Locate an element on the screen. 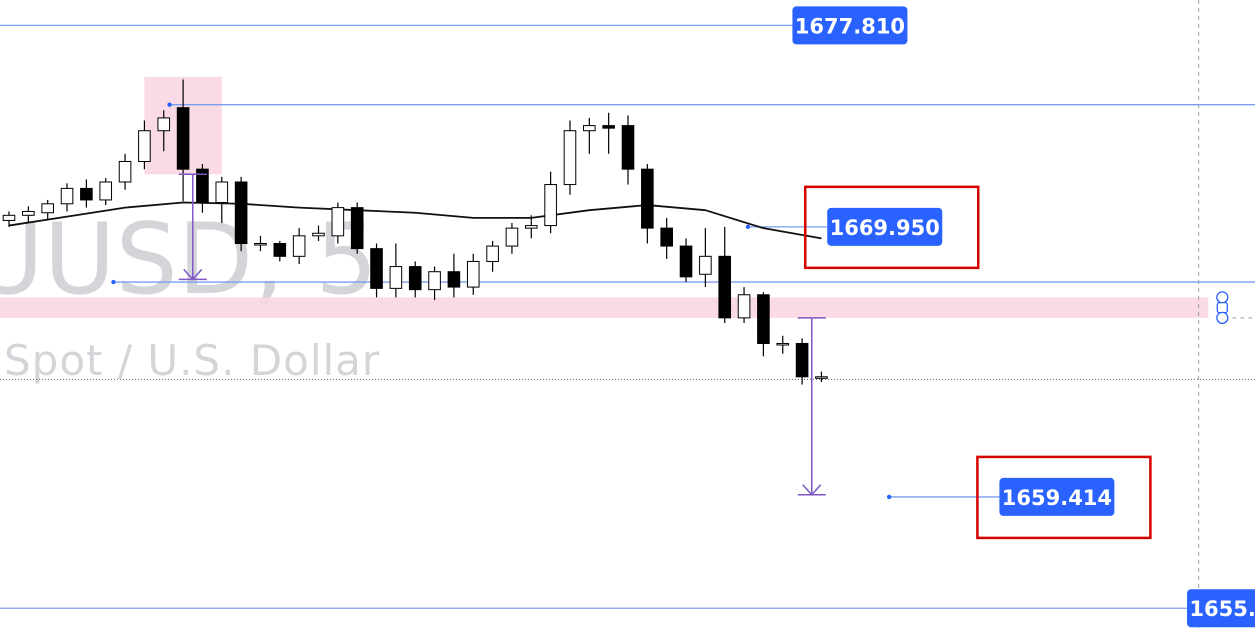  price-label-text: 1669.950 is located at coordinates (885, 228).